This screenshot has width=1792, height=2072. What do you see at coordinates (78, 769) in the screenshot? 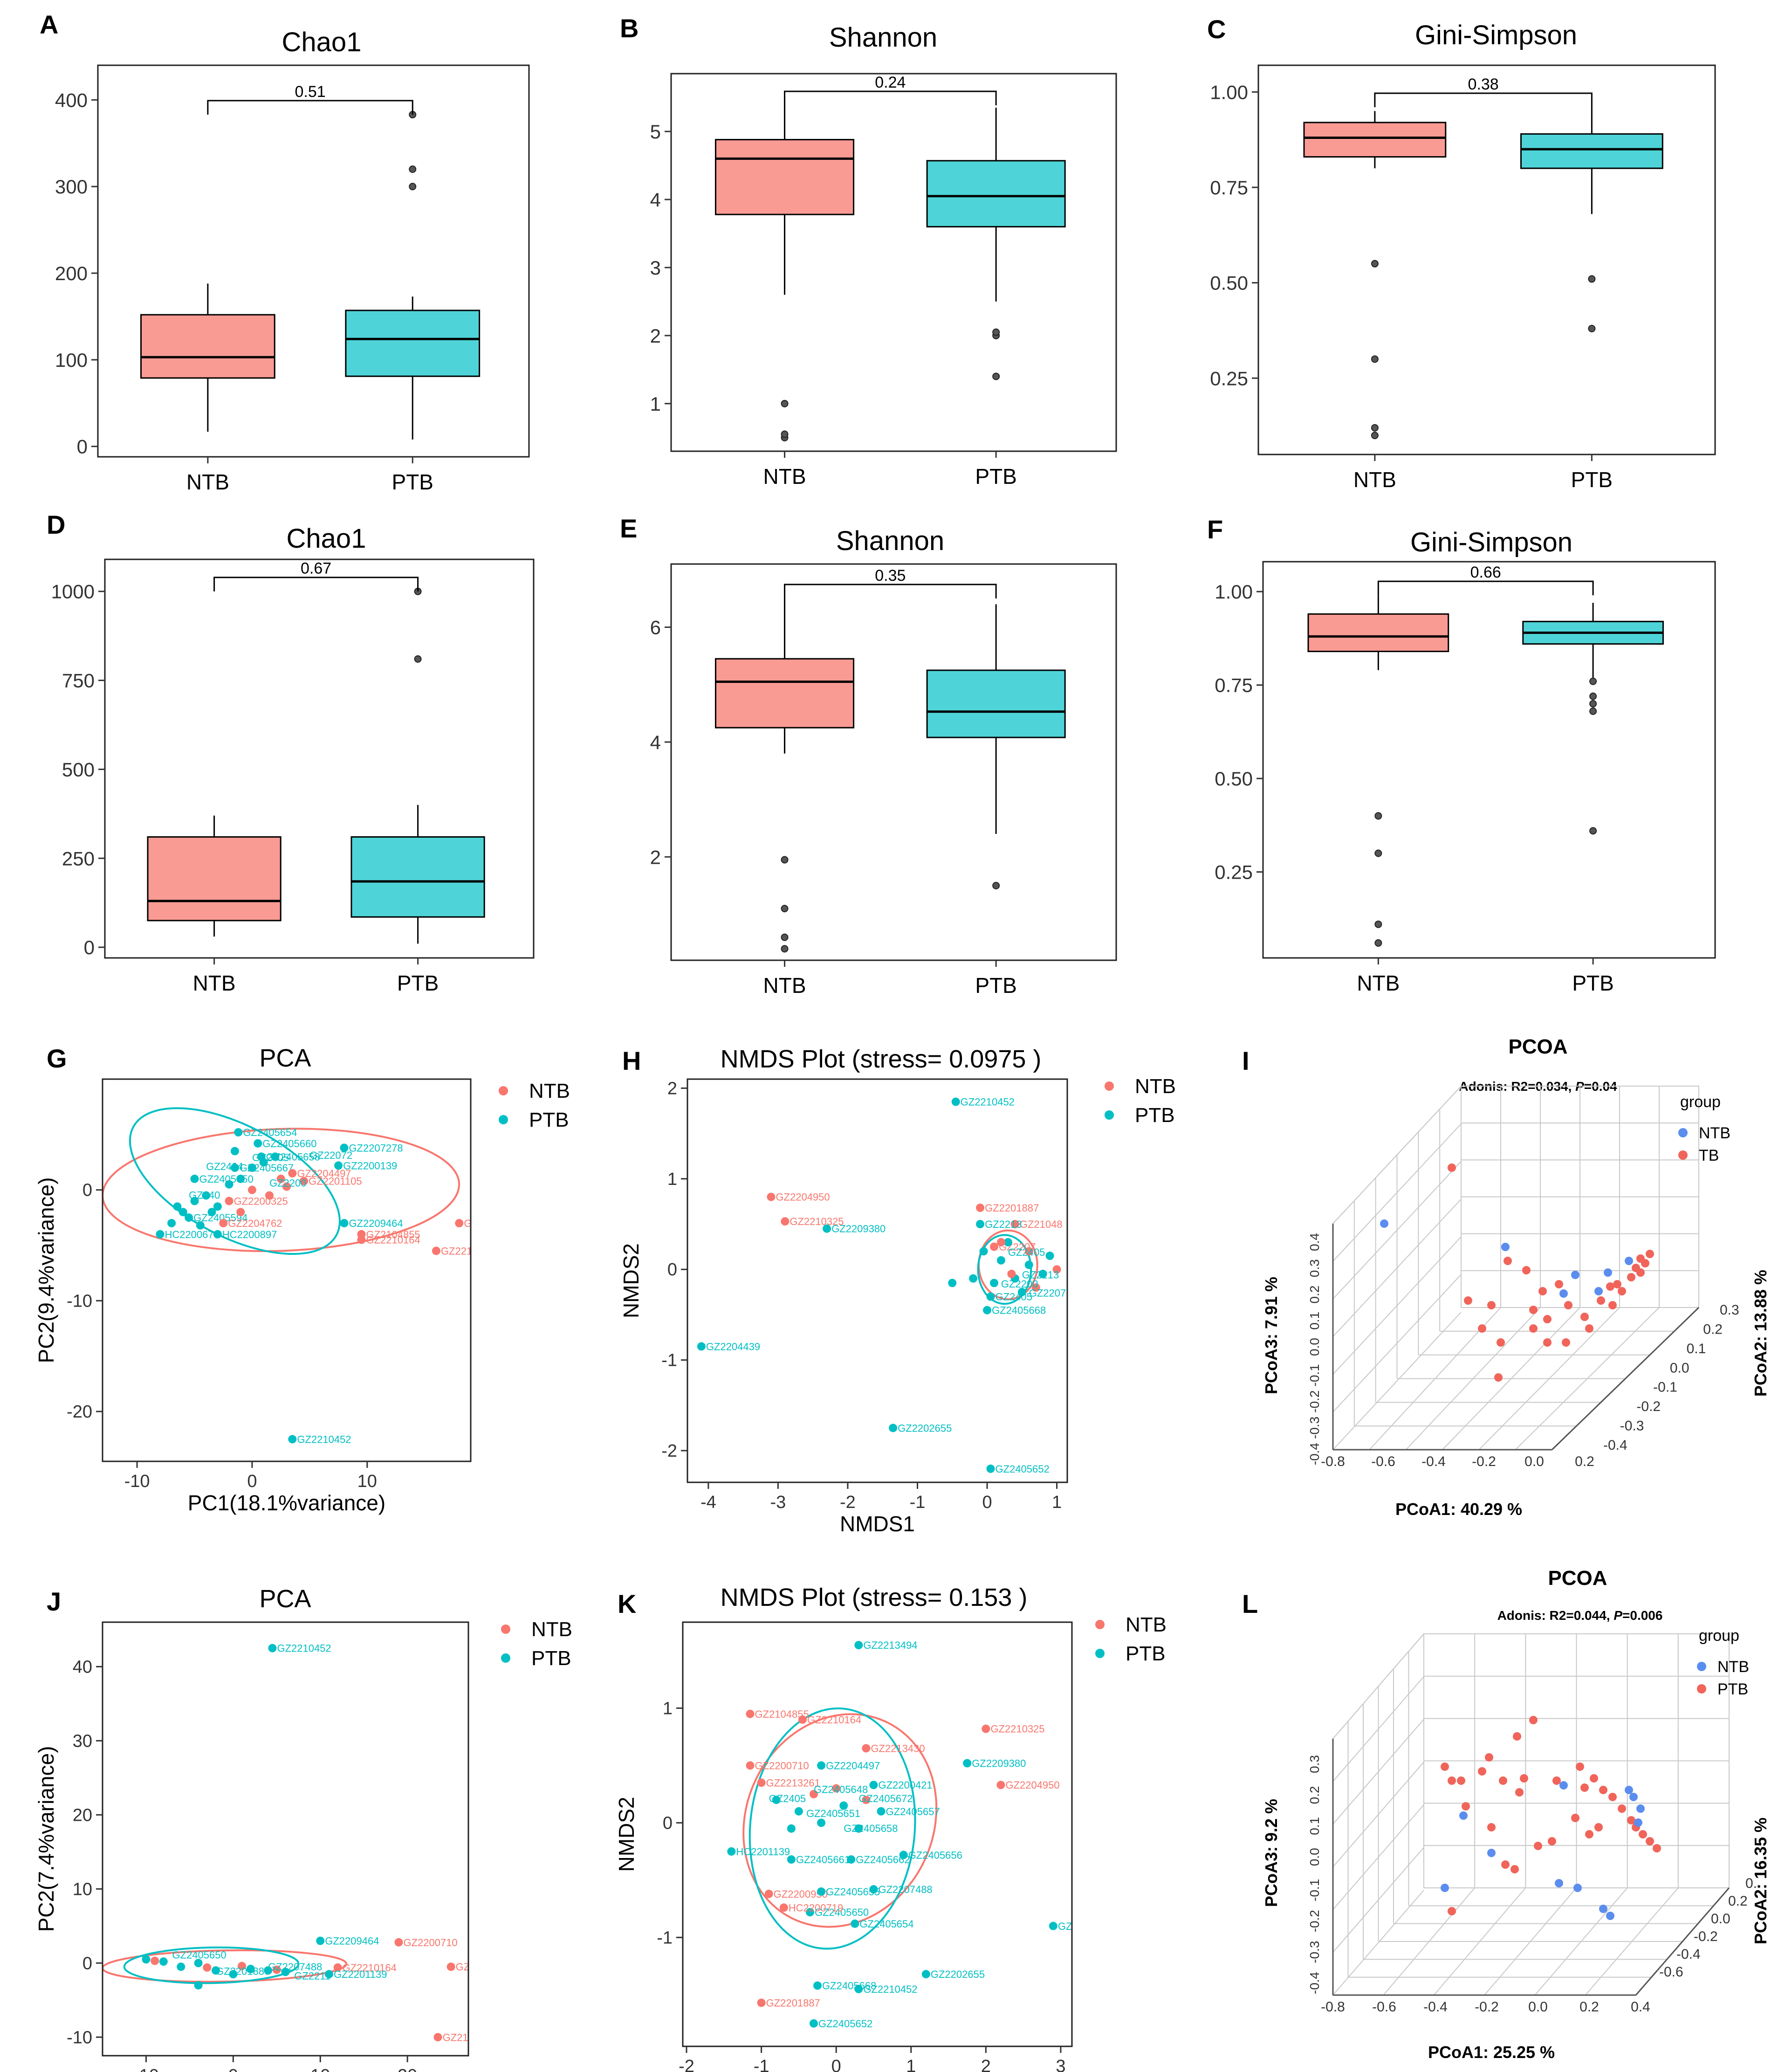
I see `y-tick-label: 500` at bounding box center [78, 769].